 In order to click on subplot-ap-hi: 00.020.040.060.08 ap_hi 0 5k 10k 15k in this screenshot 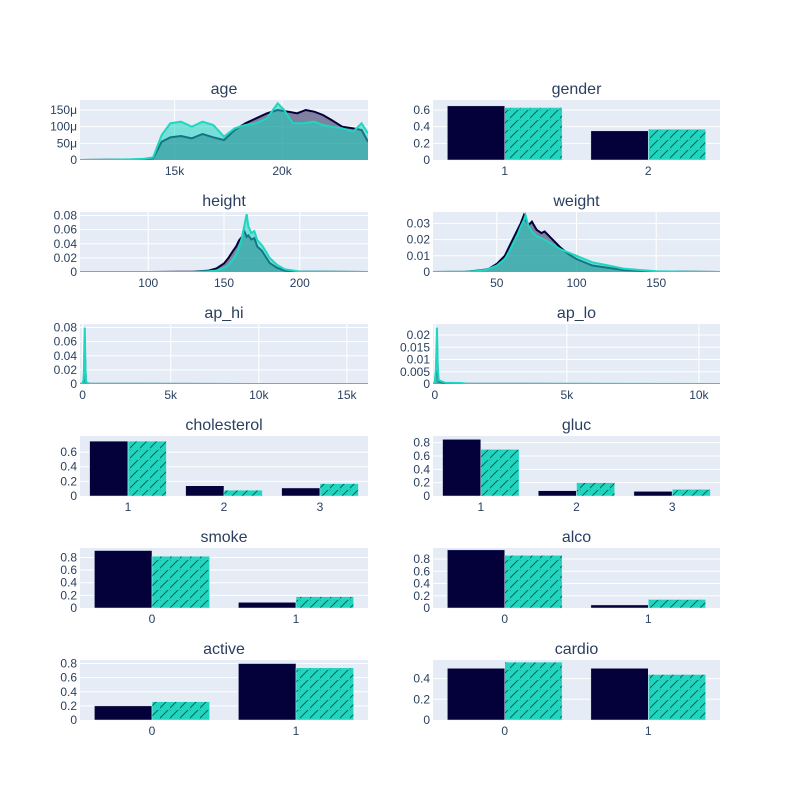, I will do `click(211, 353)`.